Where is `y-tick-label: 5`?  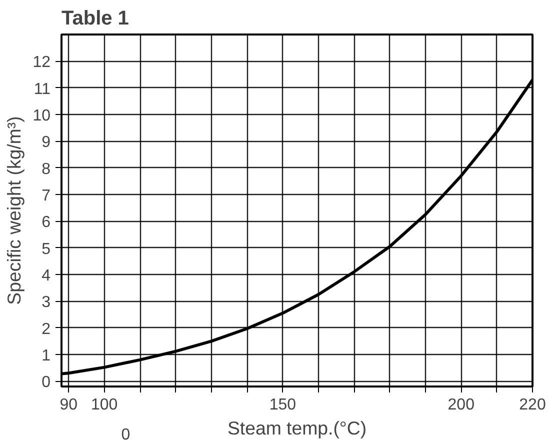 y-tick-label: 5 is located at coordinates (46, 249).